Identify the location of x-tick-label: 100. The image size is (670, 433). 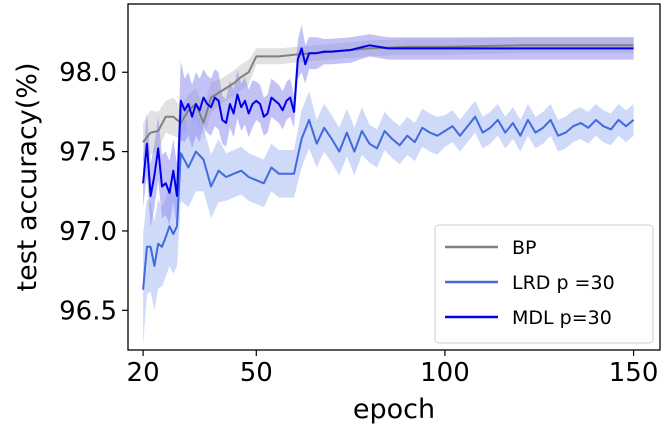
(445, 373).